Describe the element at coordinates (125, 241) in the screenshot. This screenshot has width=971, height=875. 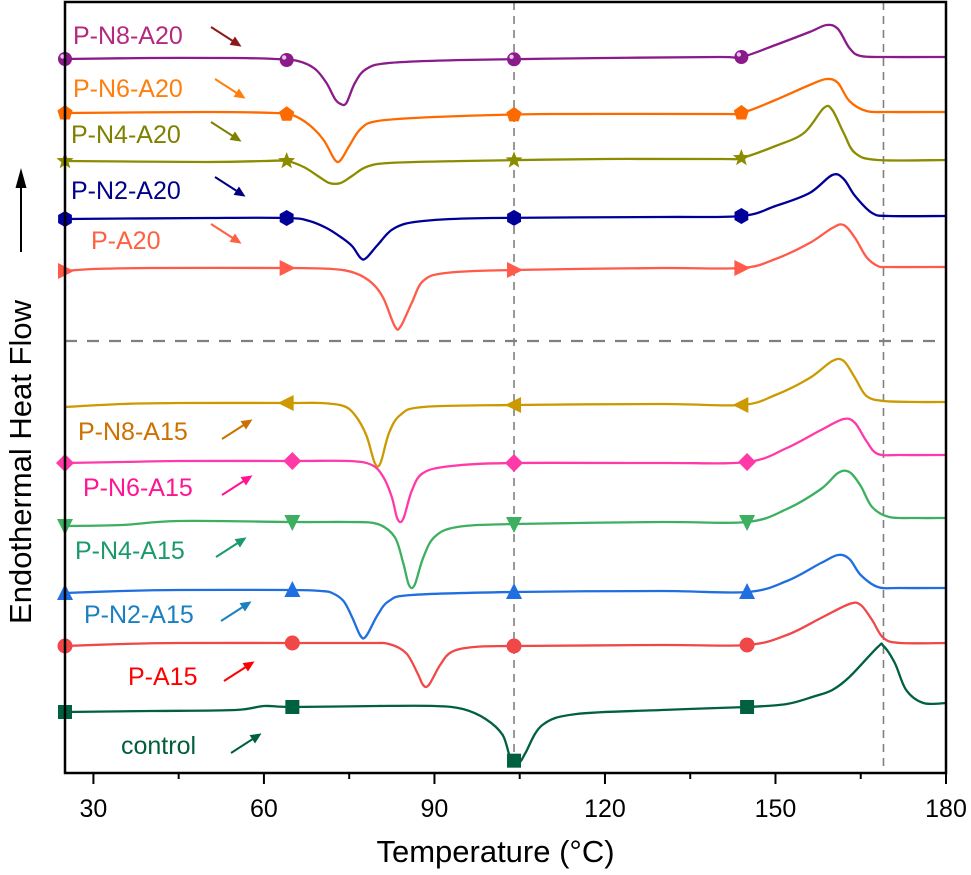
I see `series-label-p-a20: P-A20` at that location.